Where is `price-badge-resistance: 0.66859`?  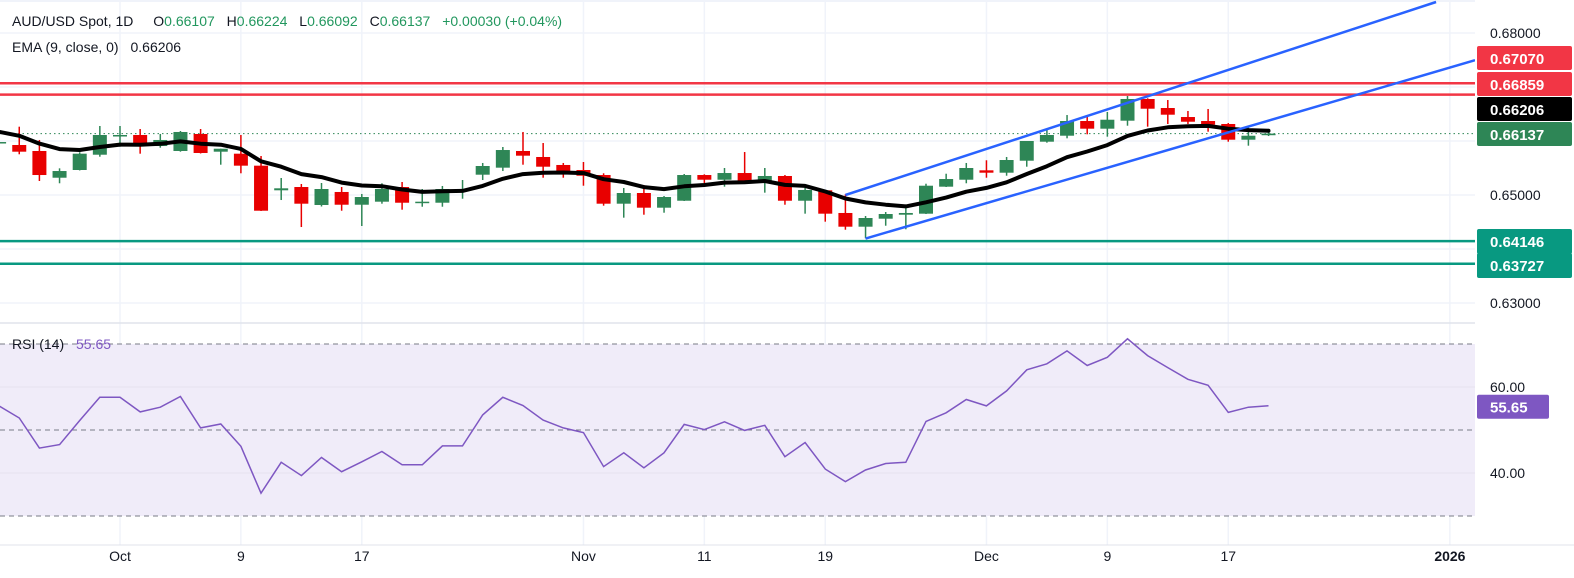
price-badge-resistance: 0.66859 is located at coordinates (1524, 84).